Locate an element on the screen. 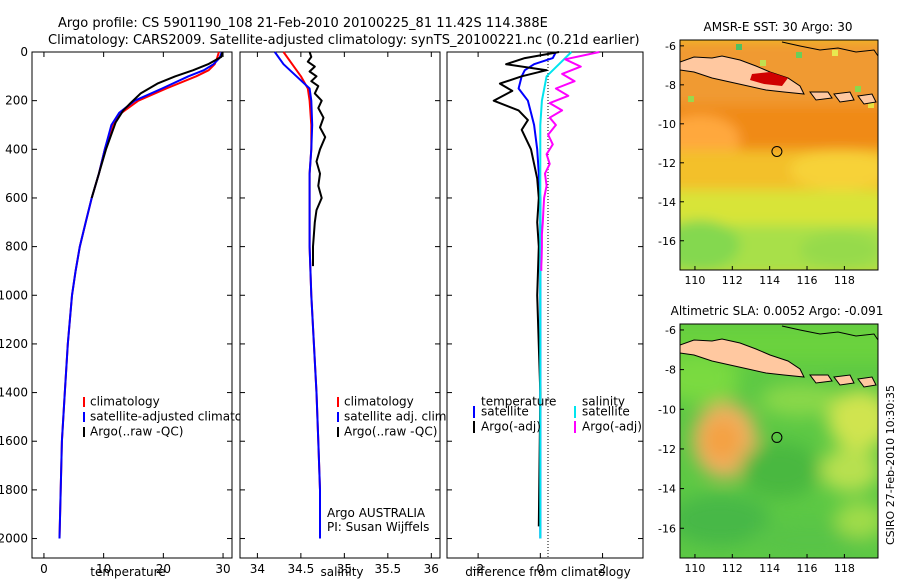 The image size is (900, 580). y-tick-label: 800 is located at coordinates (16, 247).